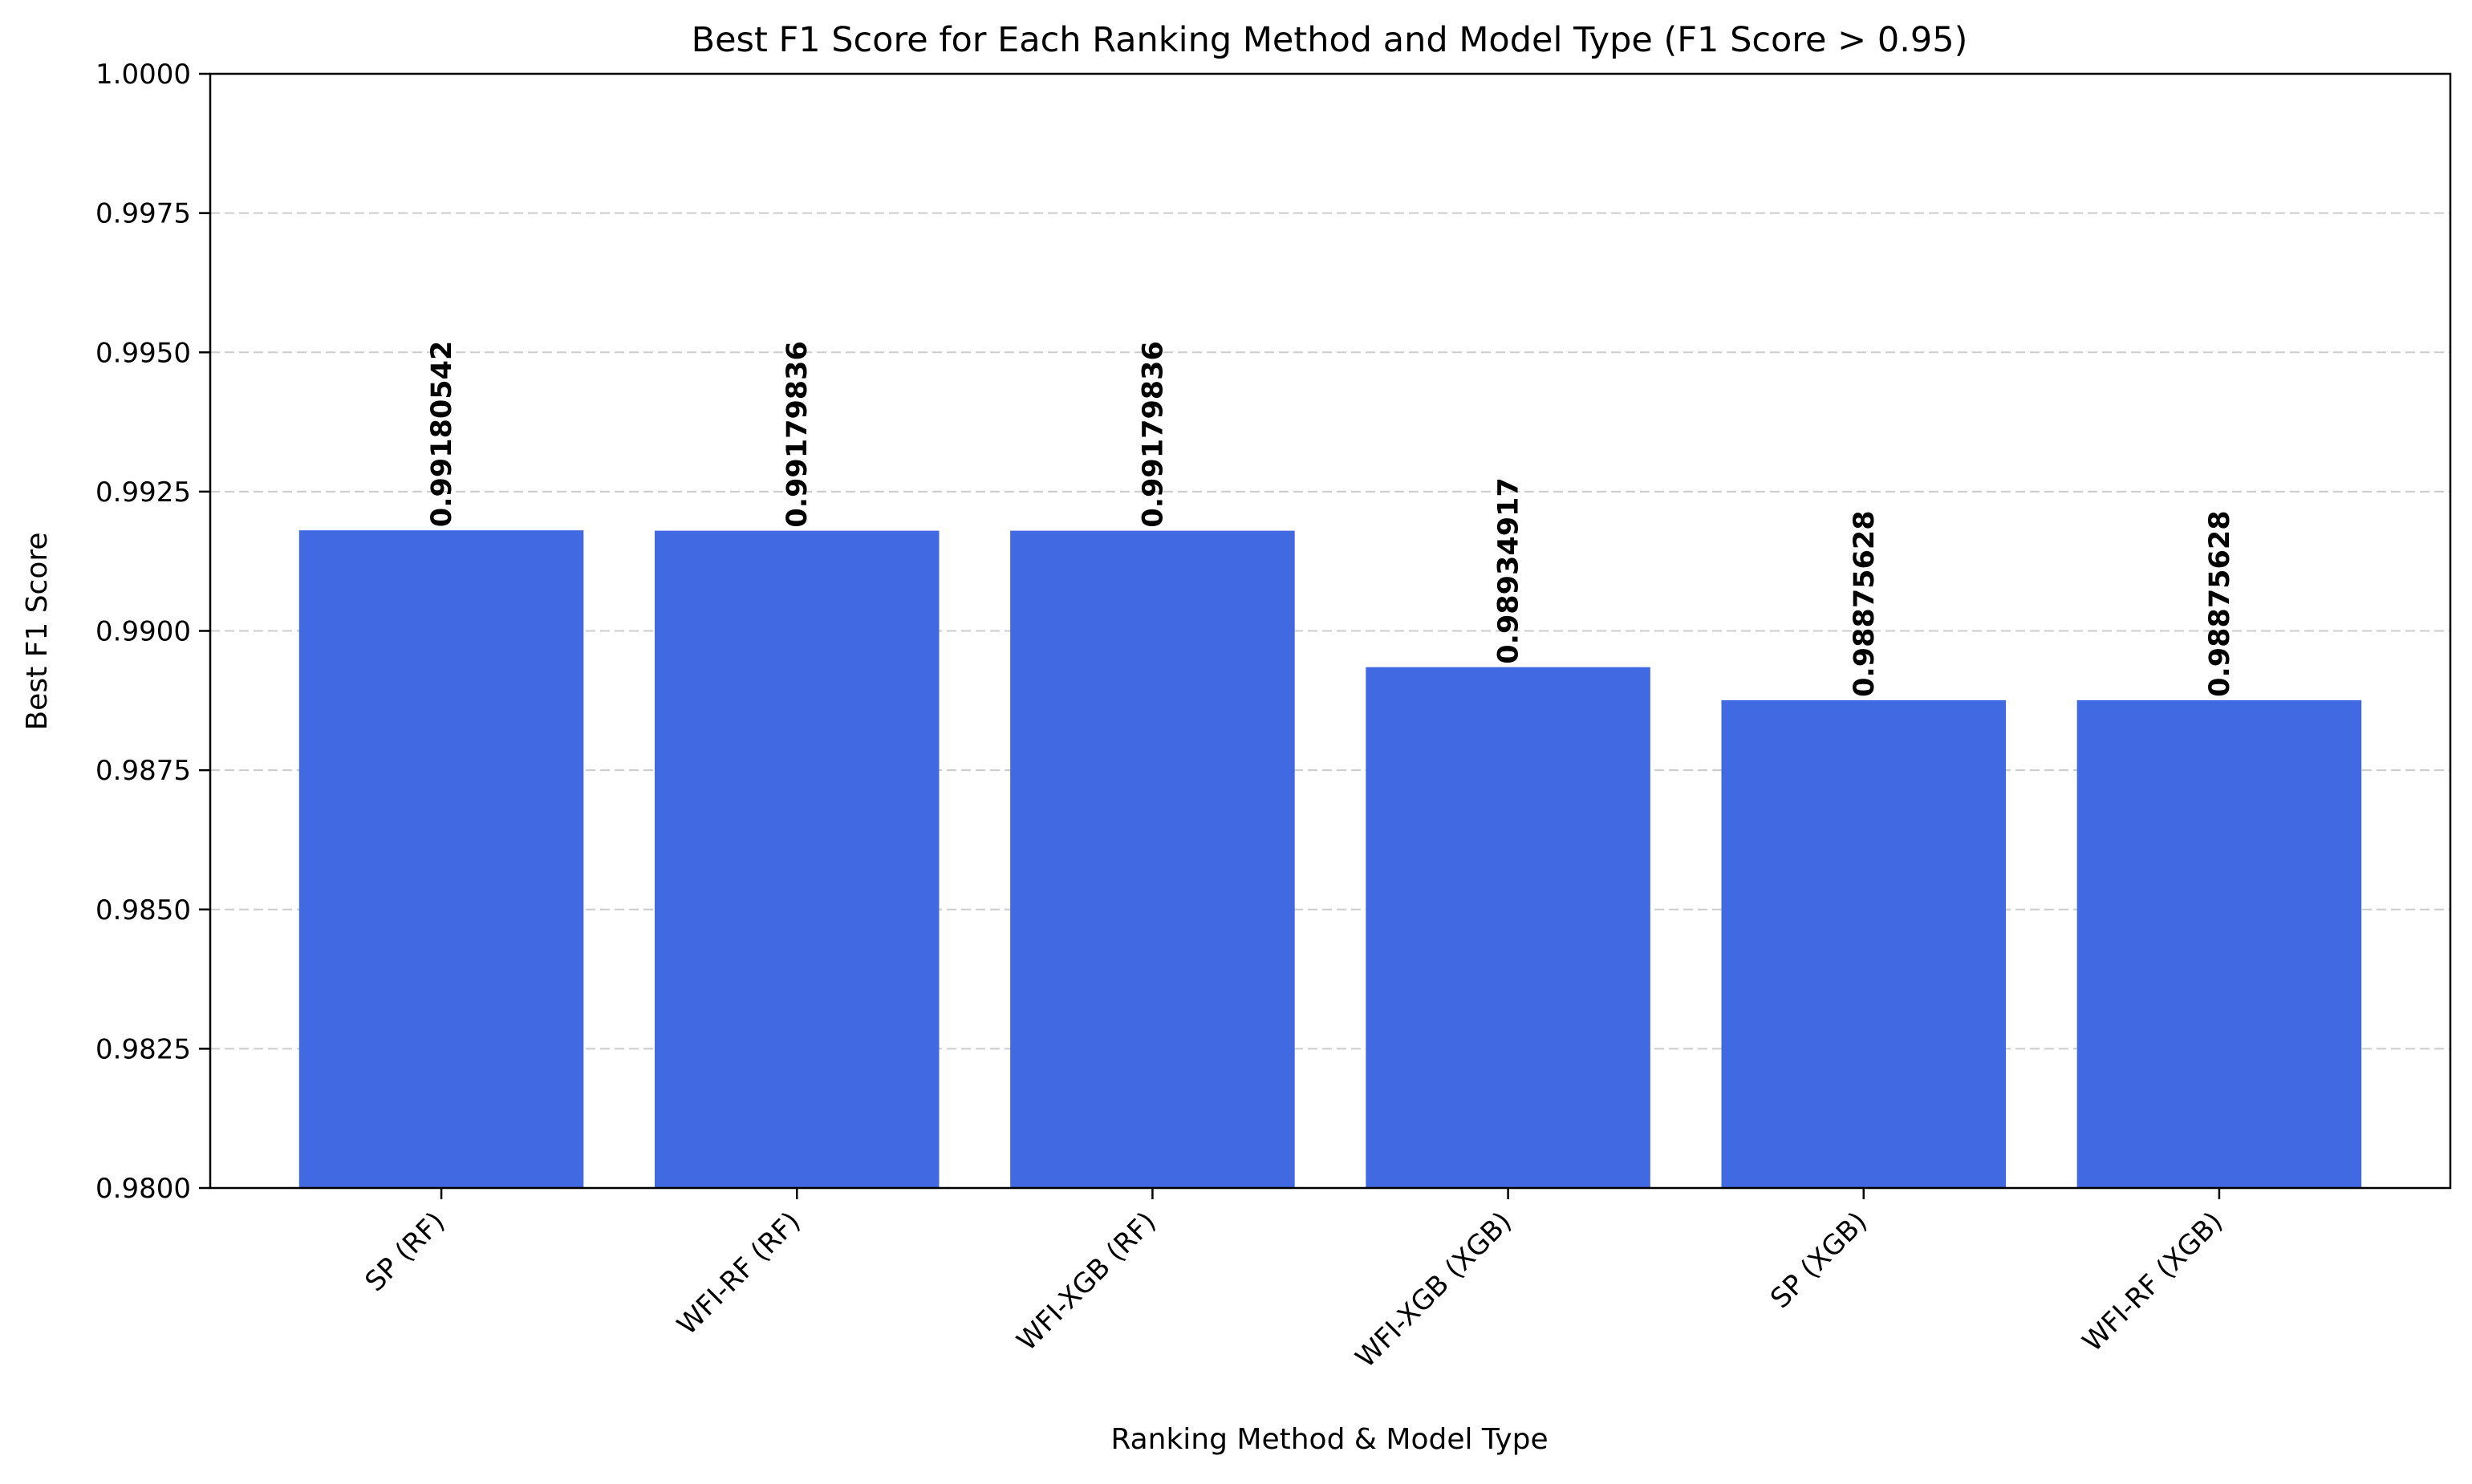 This screenshot has width=2472, height=1484. I want to click on y-tick-label: 0.9875, so click(143, 771).